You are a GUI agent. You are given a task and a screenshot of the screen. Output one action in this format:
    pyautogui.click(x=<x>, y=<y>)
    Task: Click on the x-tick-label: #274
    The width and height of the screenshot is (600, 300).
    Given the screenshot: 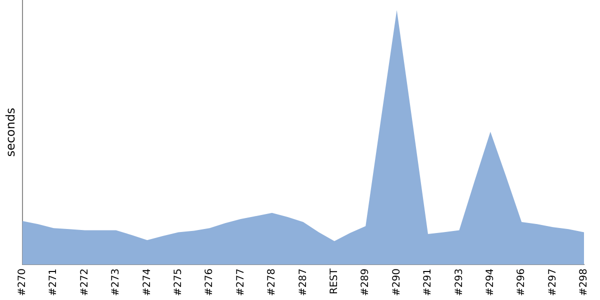 What is the action you would take?
    pyautogui.click(x=147, y=282)
    